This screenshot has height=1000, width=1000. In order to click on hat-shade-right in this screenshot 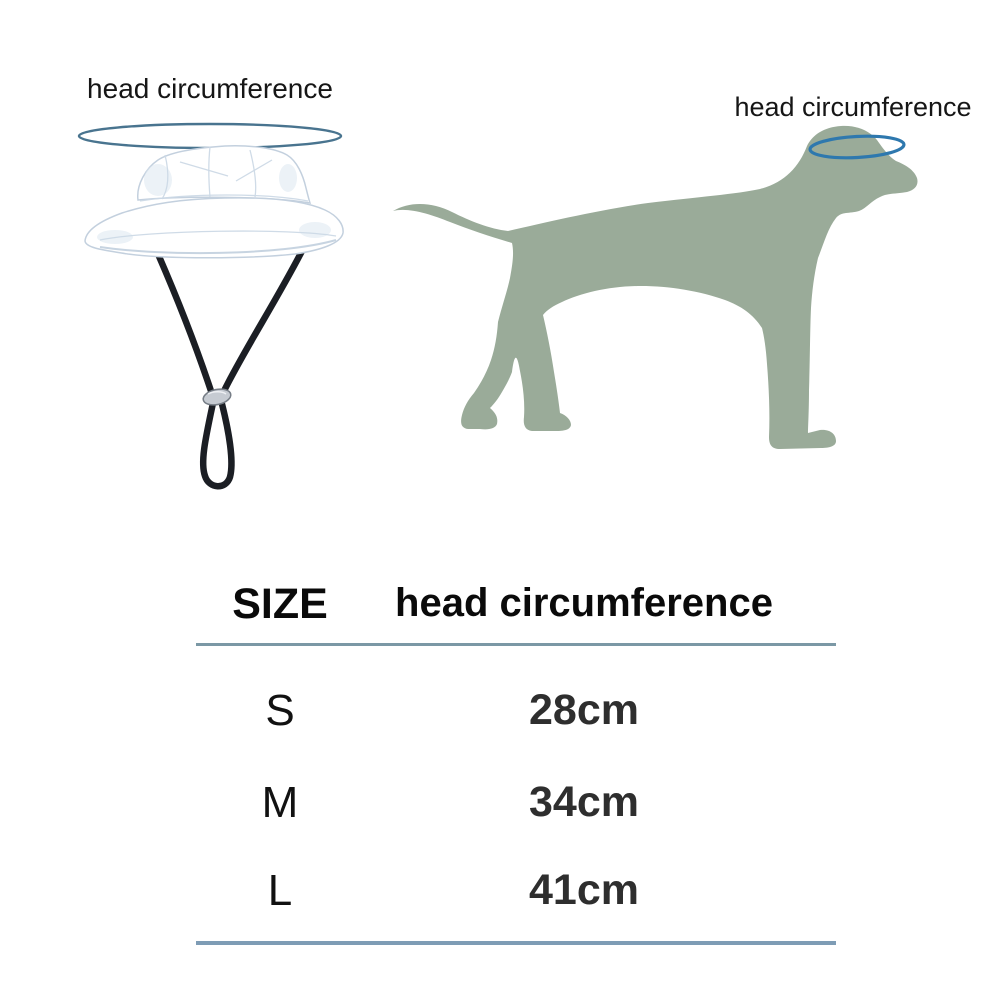, I will do `click(288, 178)`.